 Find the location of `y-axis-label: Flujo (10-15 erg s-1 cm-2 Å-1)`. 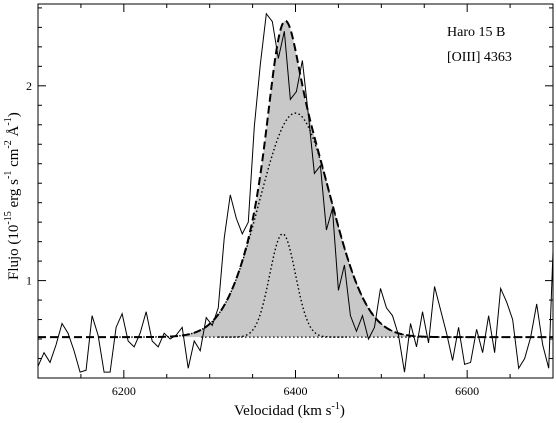

y-axis-label: Flujo (10-15 erg s-1 cm-2 Å-1) is located at coordinates (12, 196).